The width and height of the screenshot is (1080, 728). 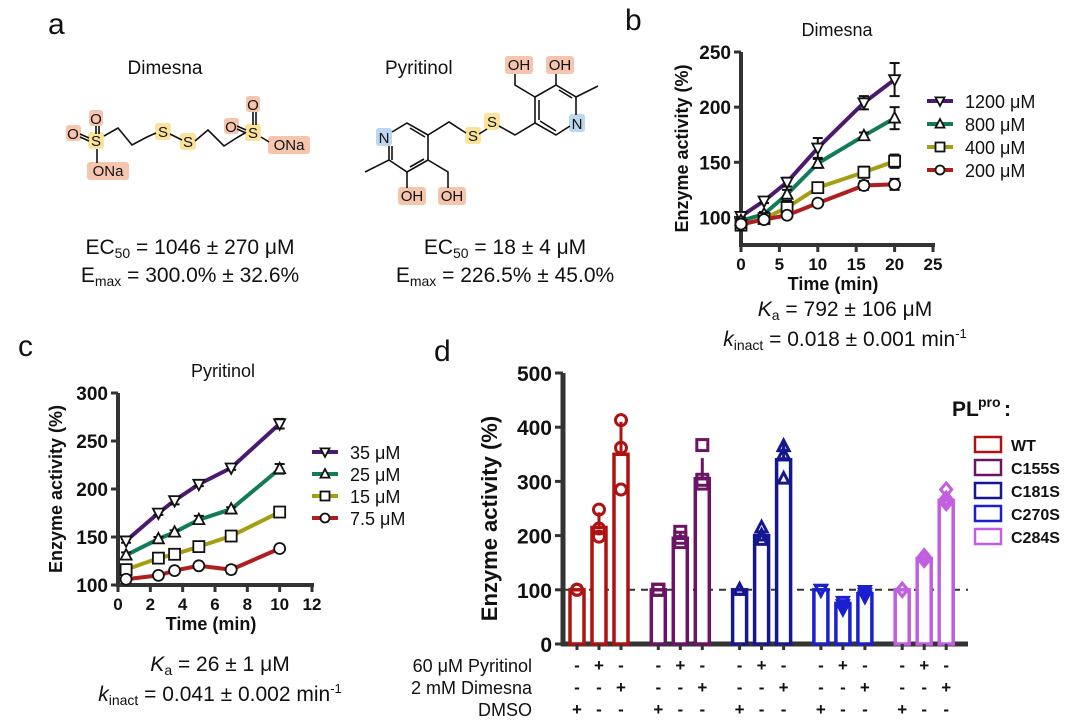 What do you see at coordinates (92, 442) in the screenshot?
I see `y-tick-label: 250` at bounding box center [92, 442].